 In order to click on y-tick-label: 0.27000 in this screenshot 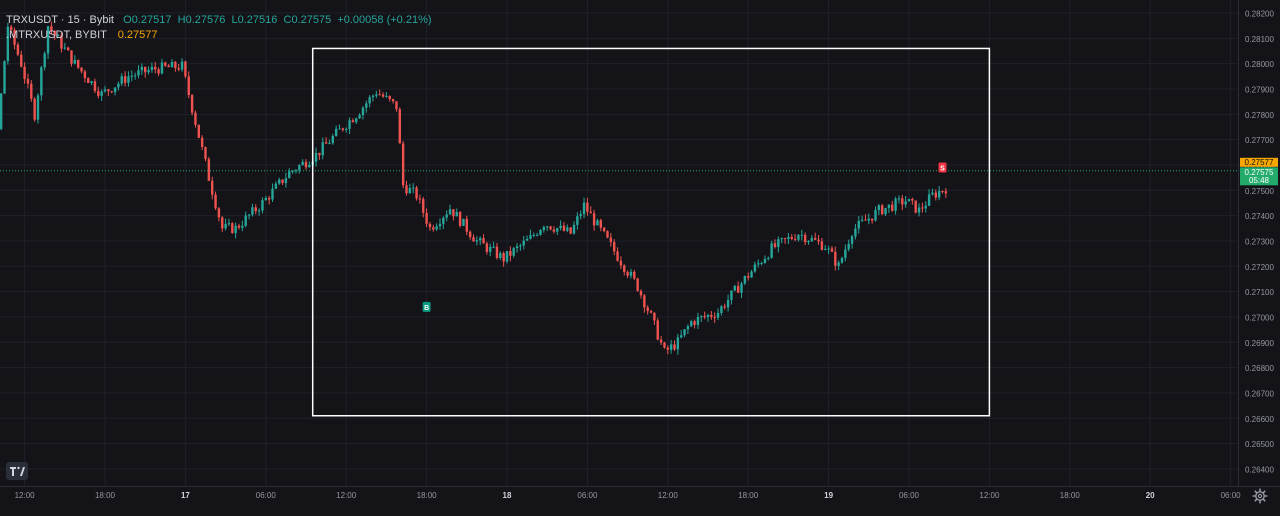, I will do `click(1259, 317)`.